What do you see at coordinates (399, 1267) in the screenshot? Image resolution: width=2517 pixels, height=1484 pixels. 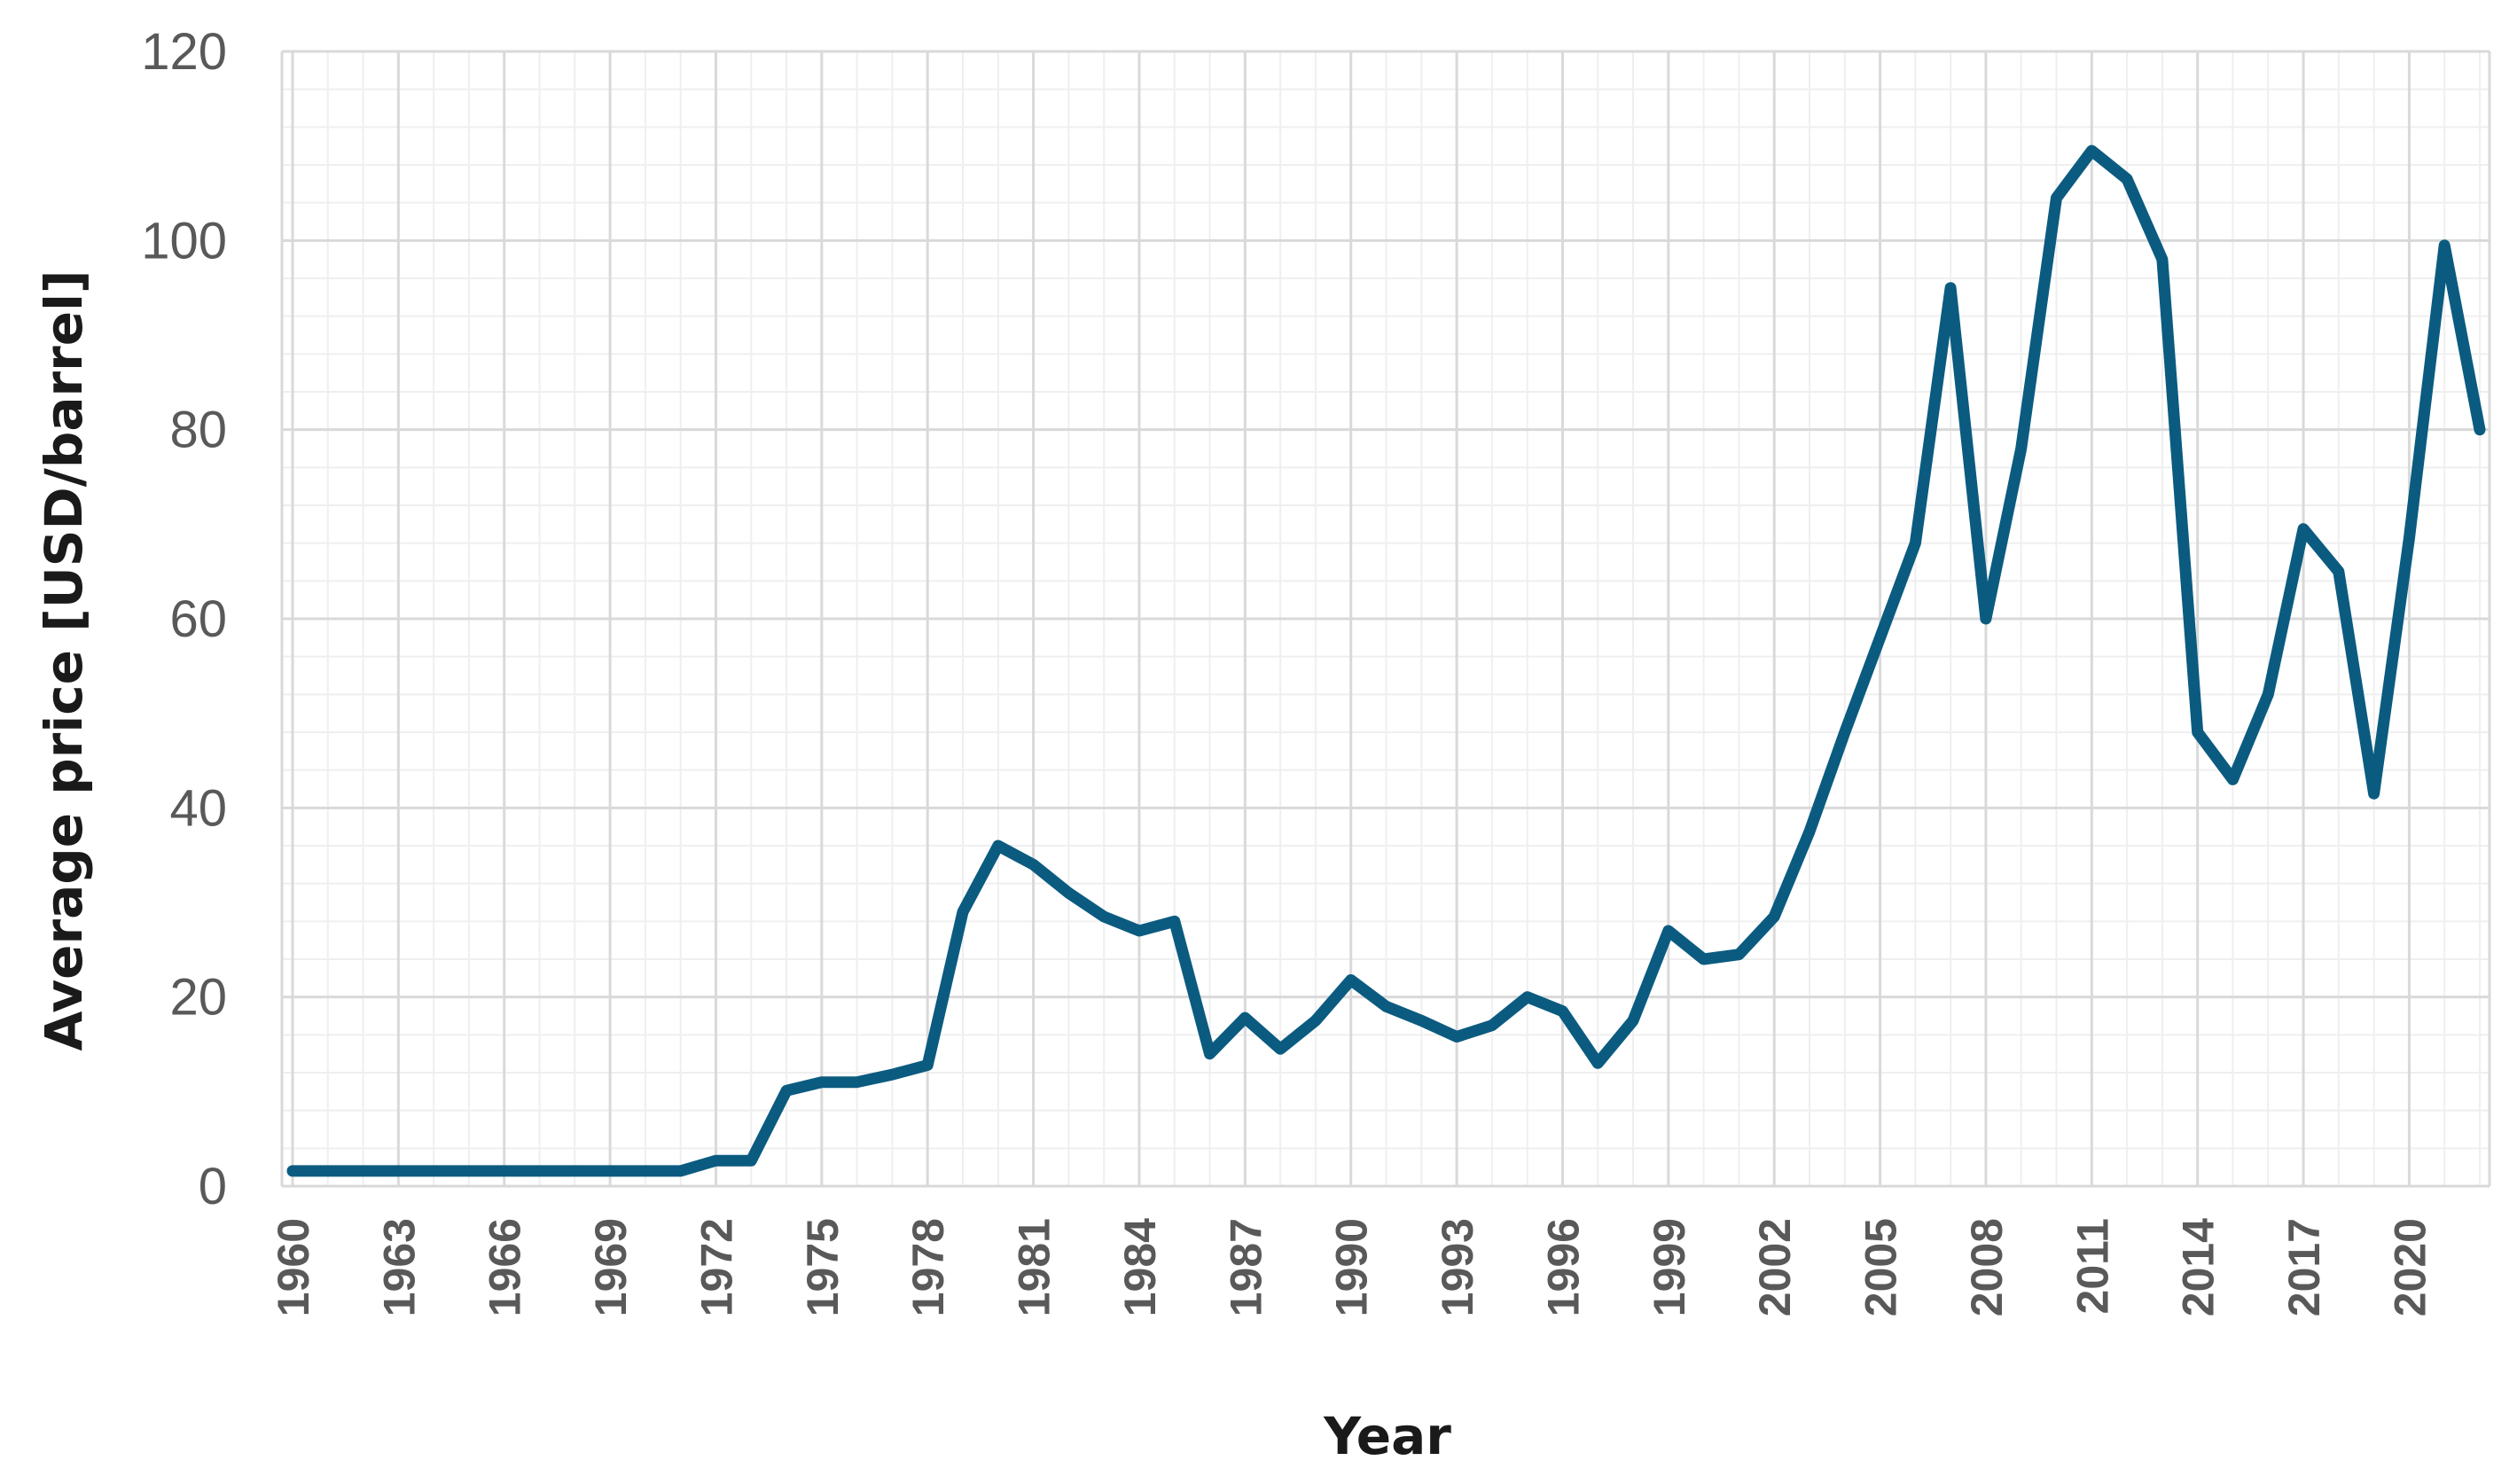 I see `x-tick-label: 1963` at bounding box center [399, 1267].